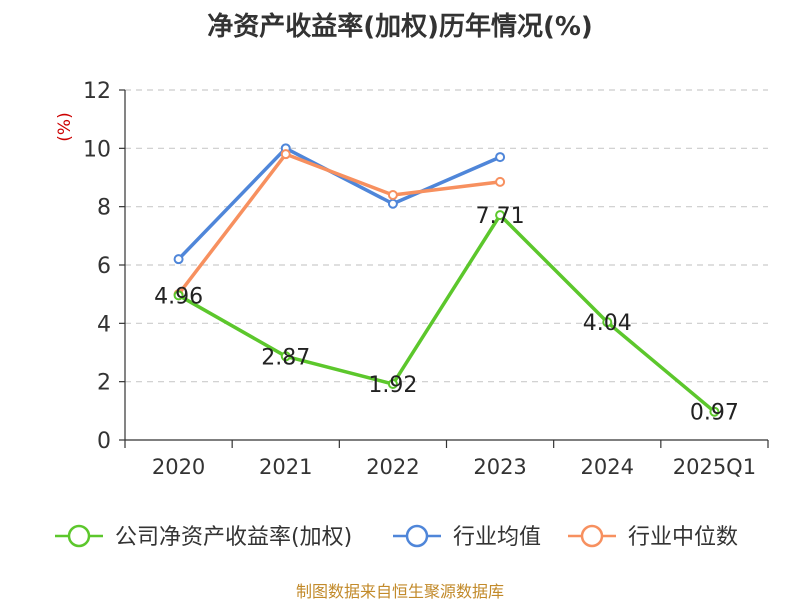  Describe the element at coordinates (104, 208) in the screenshot. I see `y-tick-label: 8` at that location.